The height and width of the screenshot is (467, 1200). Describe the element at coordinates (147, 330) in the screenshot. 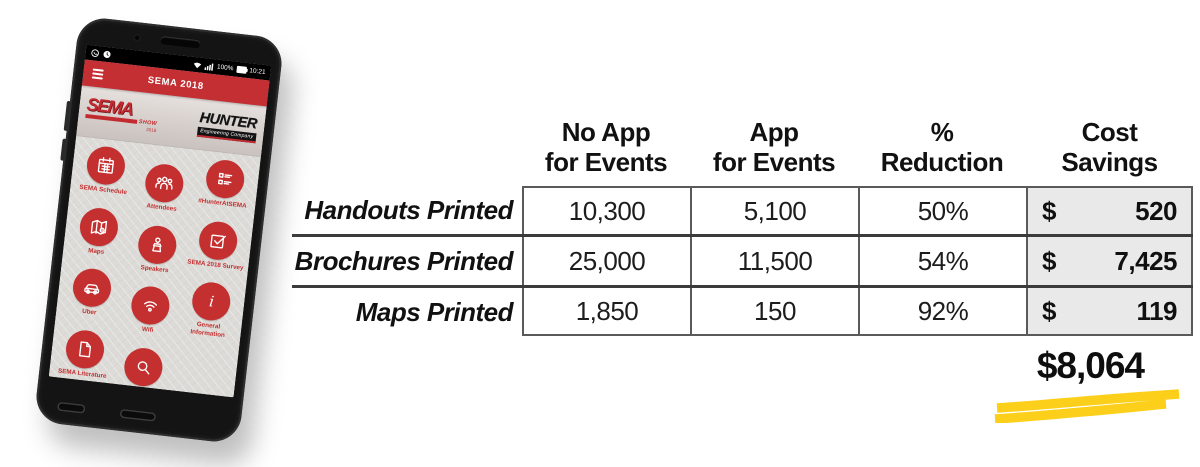

I see `app-label: Wifi` at that location.